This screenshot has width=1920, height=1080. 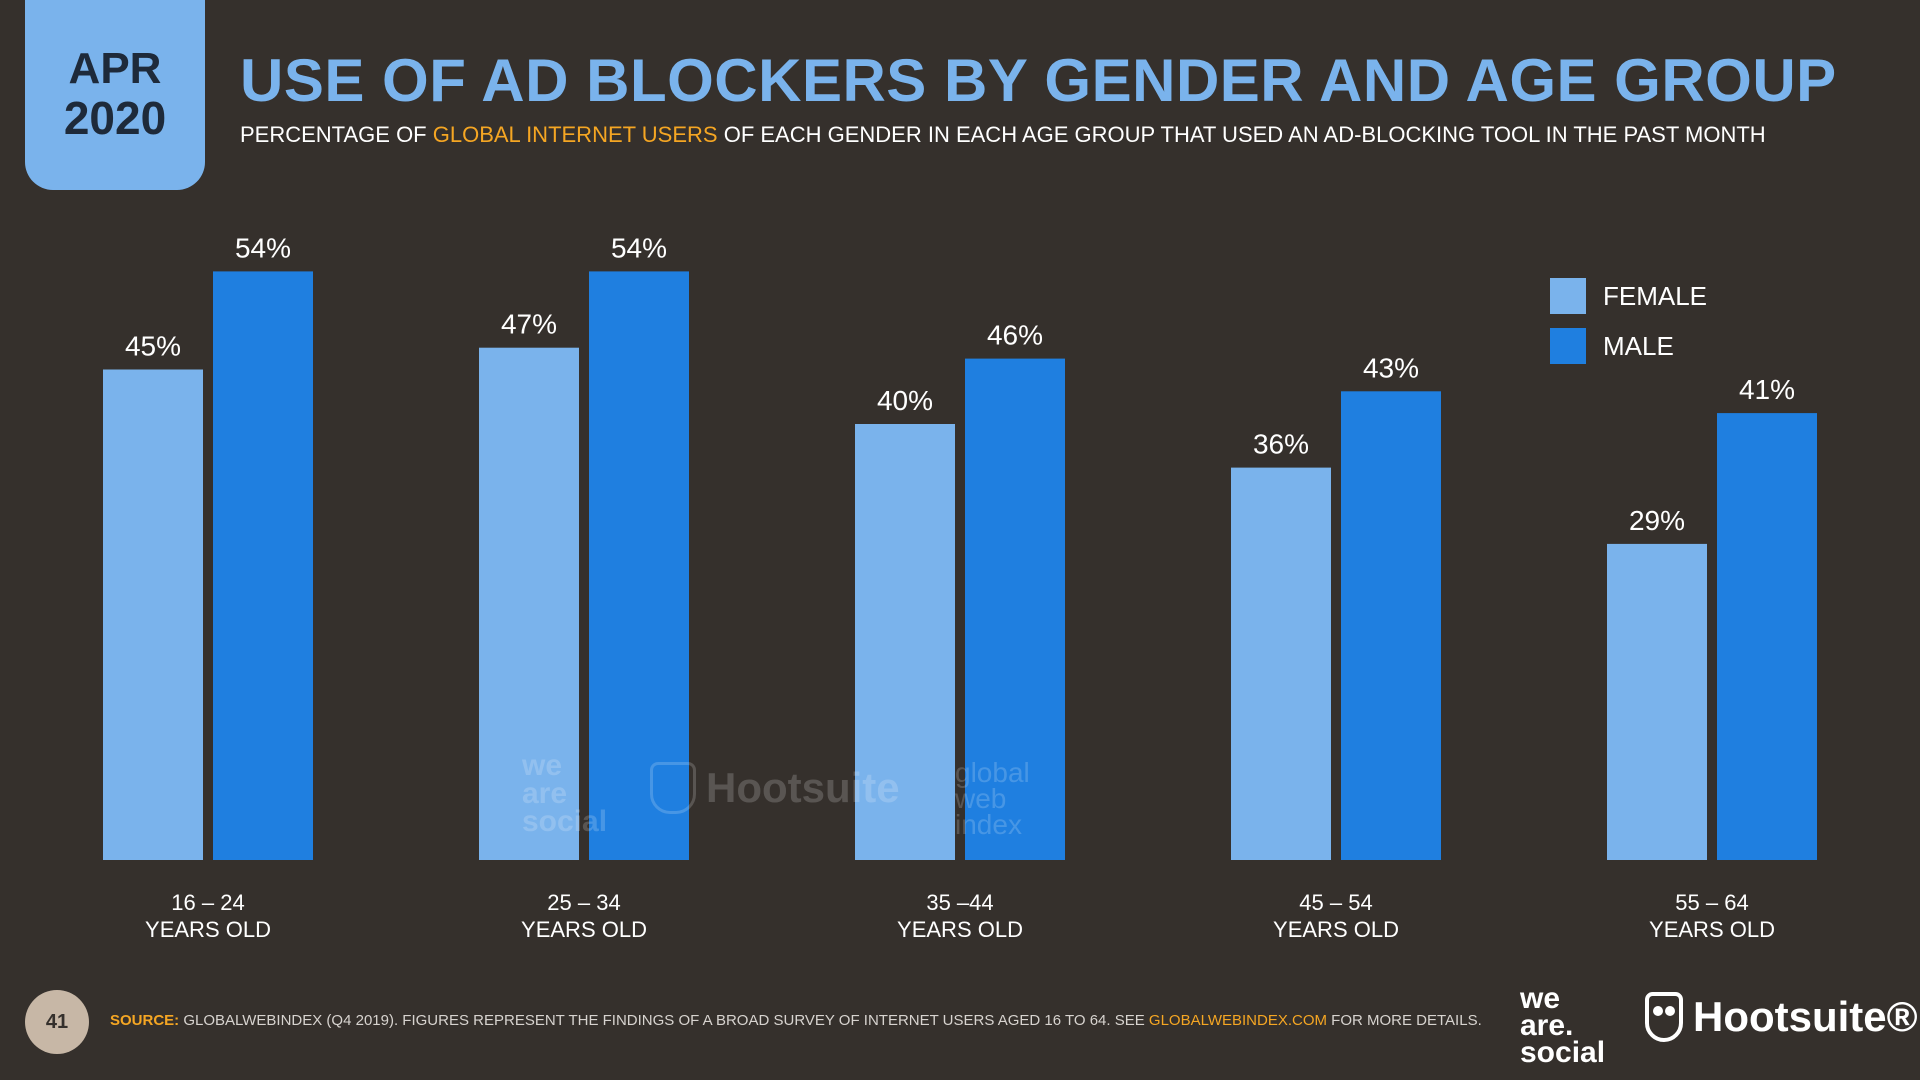 I want to click on subtitle-pre: PERCENTAGE OF, so click(x=336, y=134).